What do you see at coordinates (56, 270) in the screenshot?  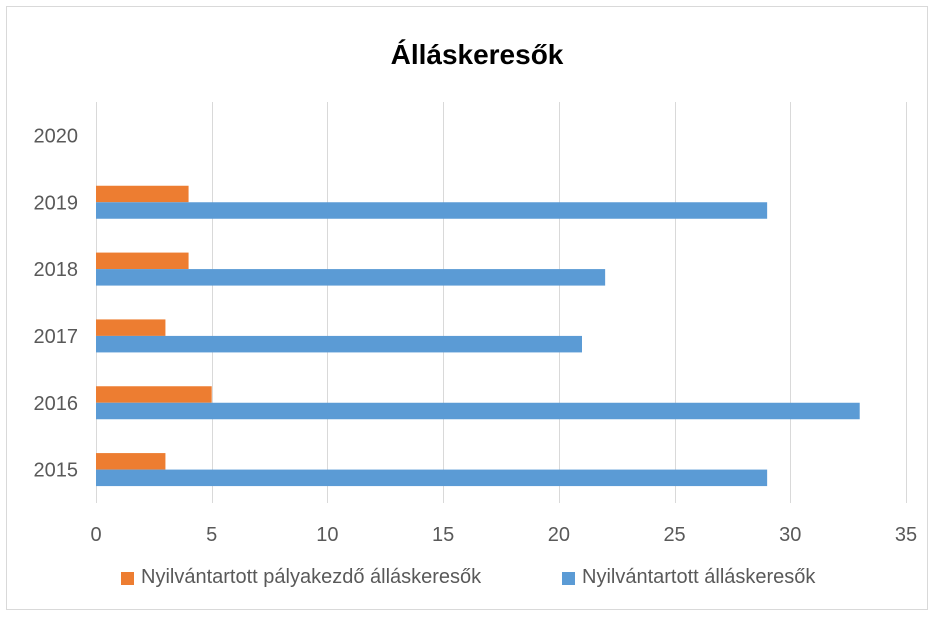 I see `y-tick-label: 2018` at bounding box center [56, 270].